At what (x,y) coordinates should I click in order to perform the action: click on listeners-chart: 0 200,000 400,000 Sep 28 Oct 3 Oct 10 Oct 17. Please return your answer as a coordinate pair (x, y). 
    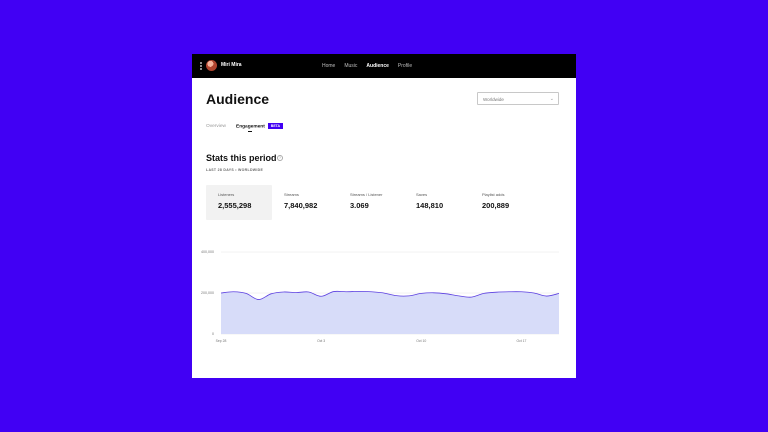
    Looking at the image, I should click on (384, 296).